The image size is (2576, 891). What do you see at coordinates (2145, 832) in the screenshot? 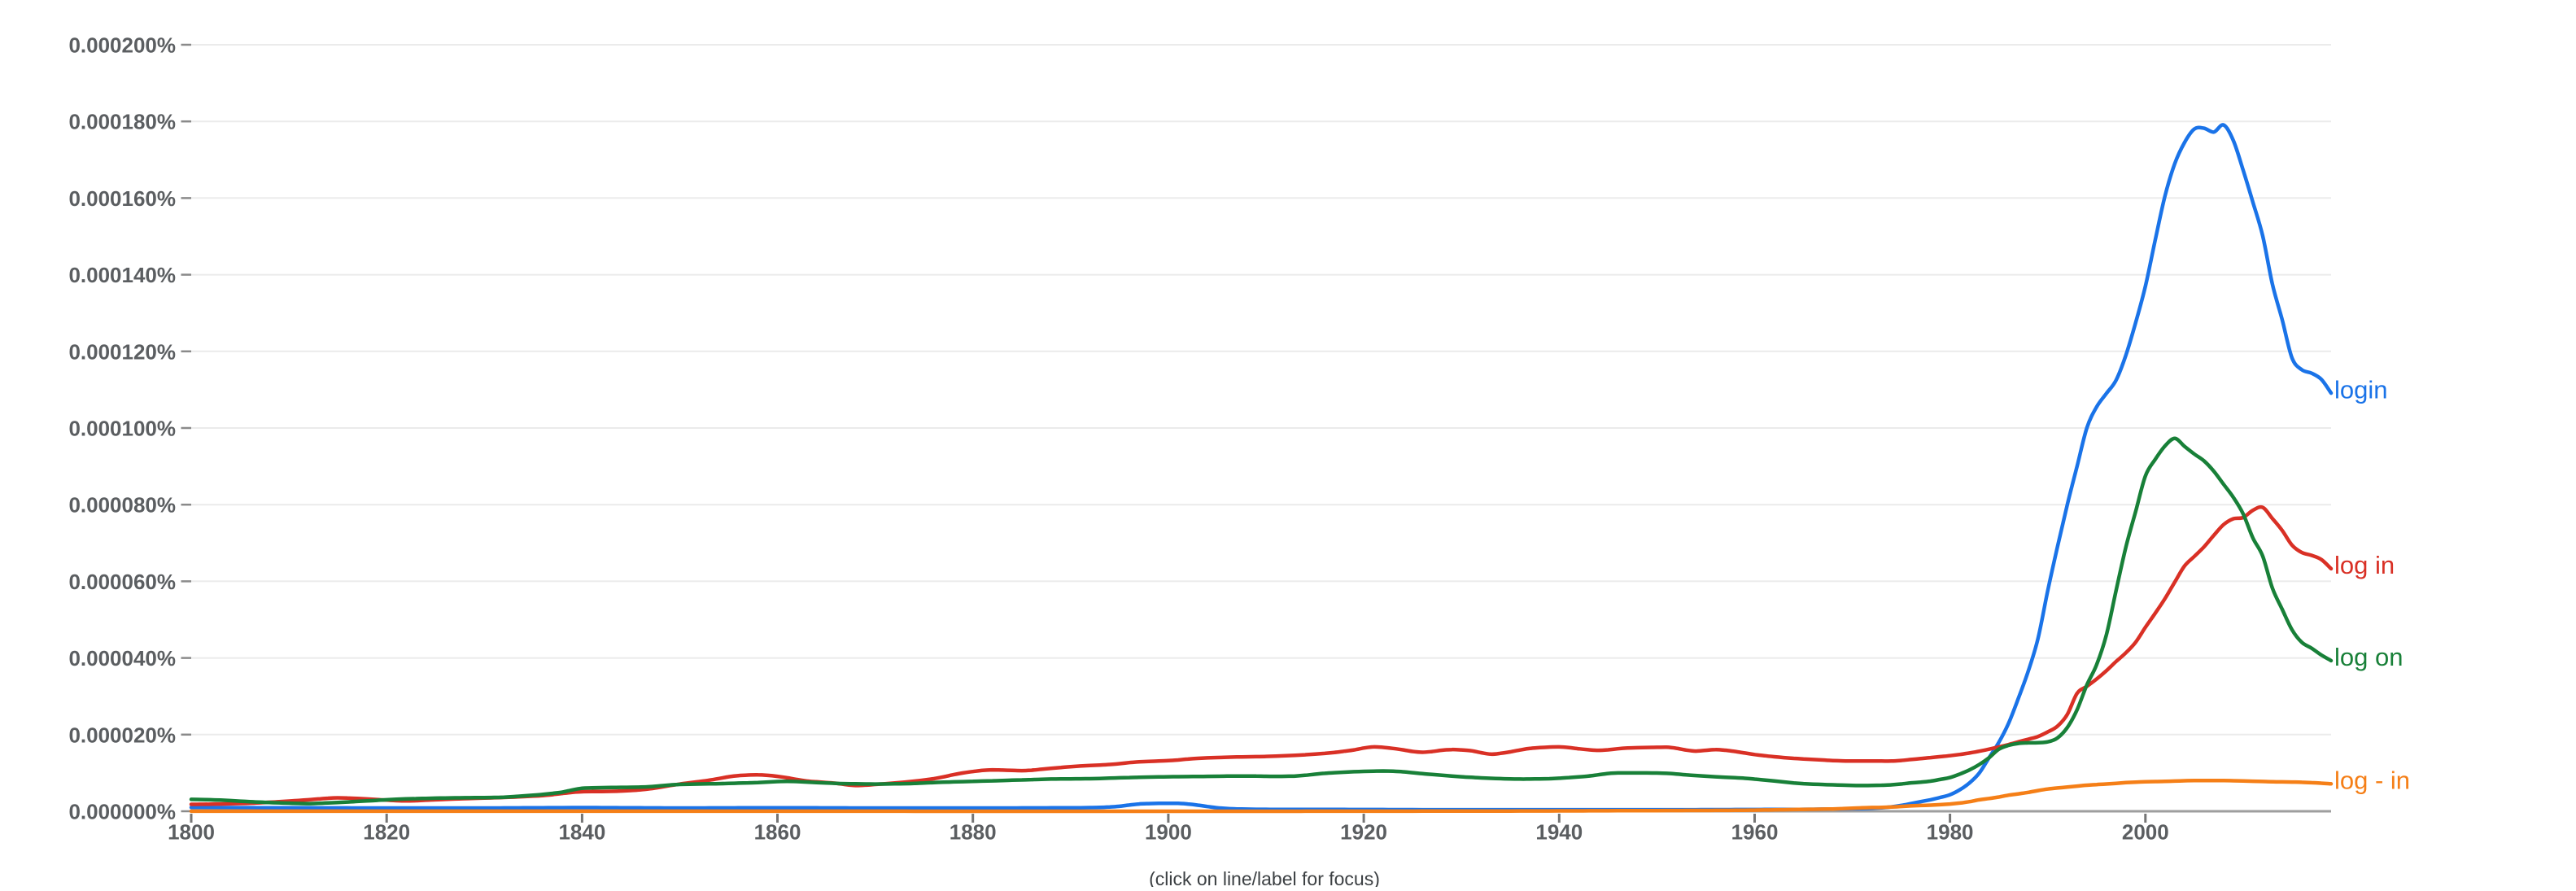
I see `svg-text: 2000` at bounding box center [2145, 832].